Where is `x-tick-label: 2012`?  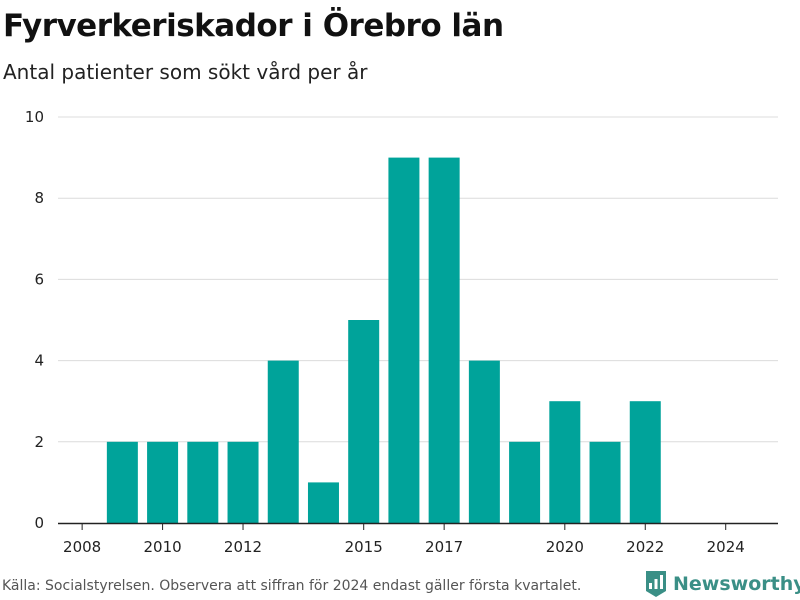 x-tick-label: 2012 is located at coordinates (243, 547).